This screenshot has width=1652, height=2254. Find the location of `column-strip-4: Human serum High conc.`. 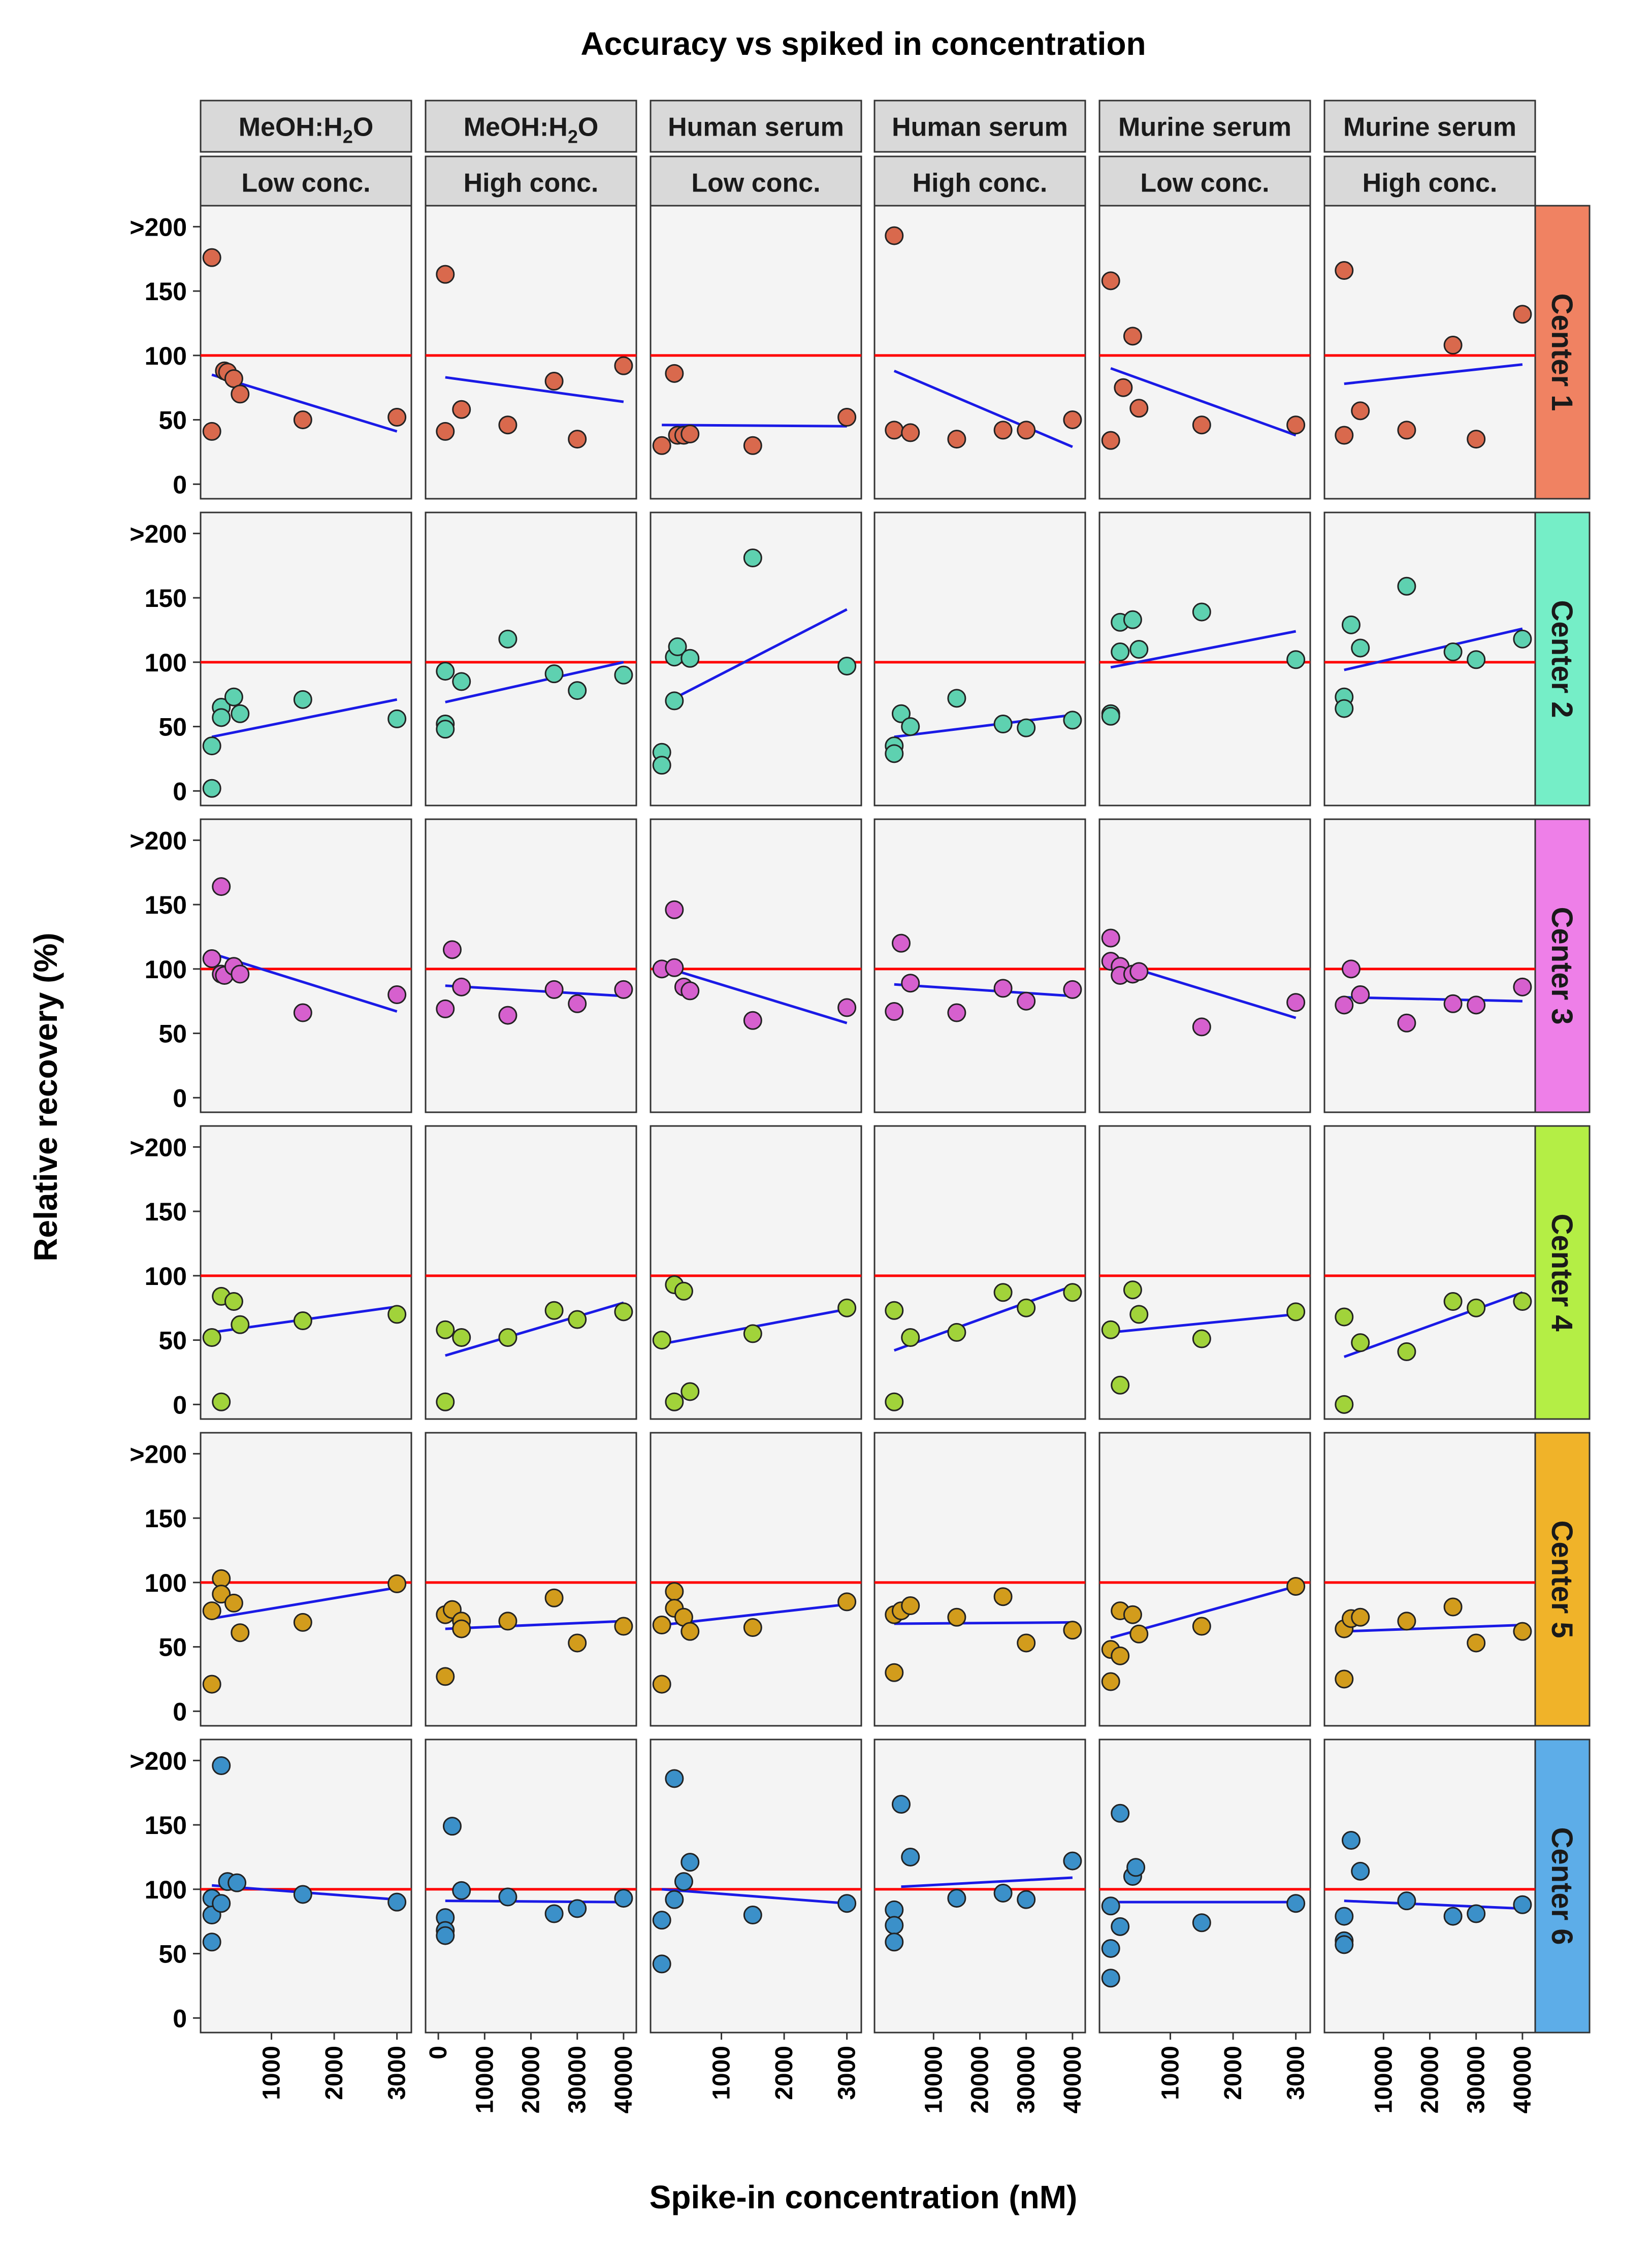

column-strip-4: Human serum High conc. is located at coordinates (979, 154).